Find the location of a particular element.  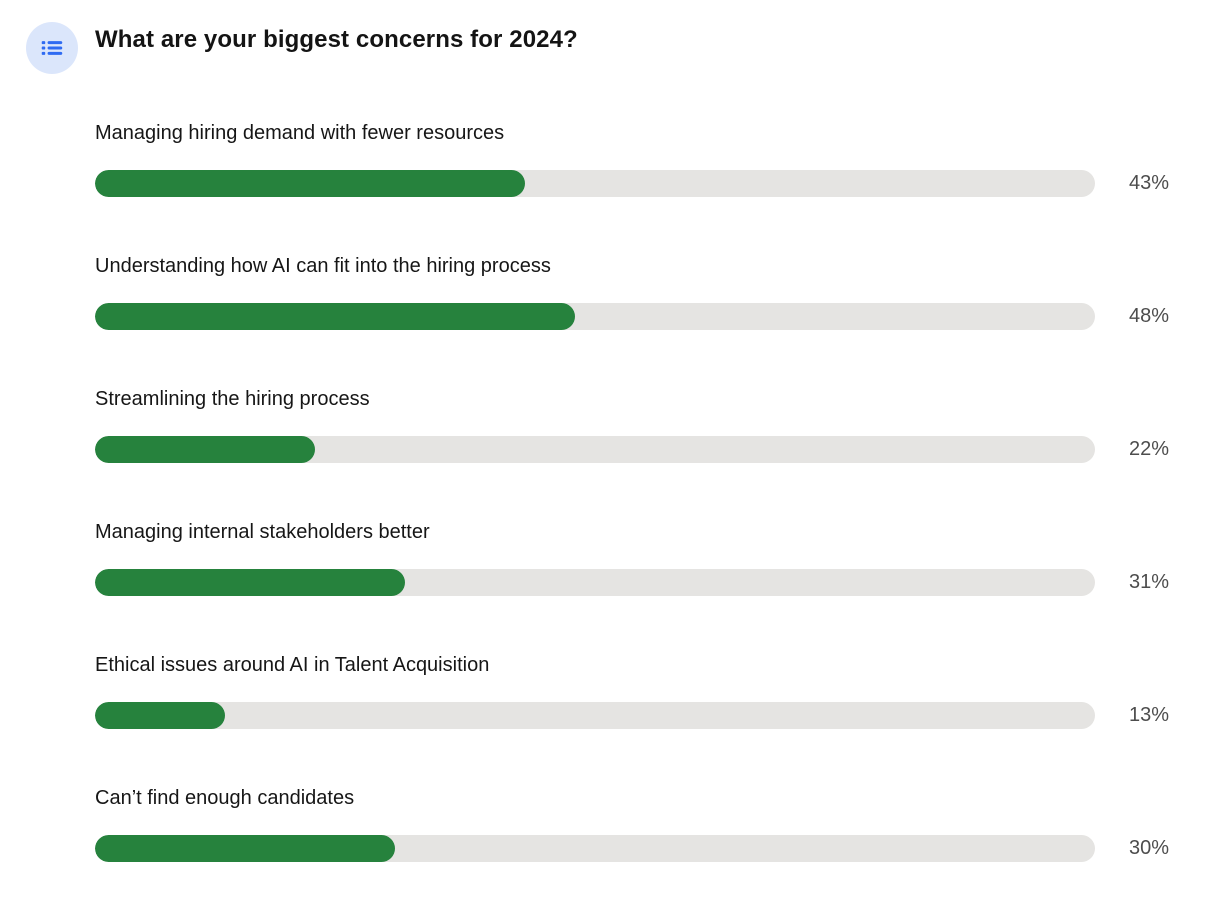

poll-question-title: What are your biggest concerns for 2024? is located at coordinates (336, 39).